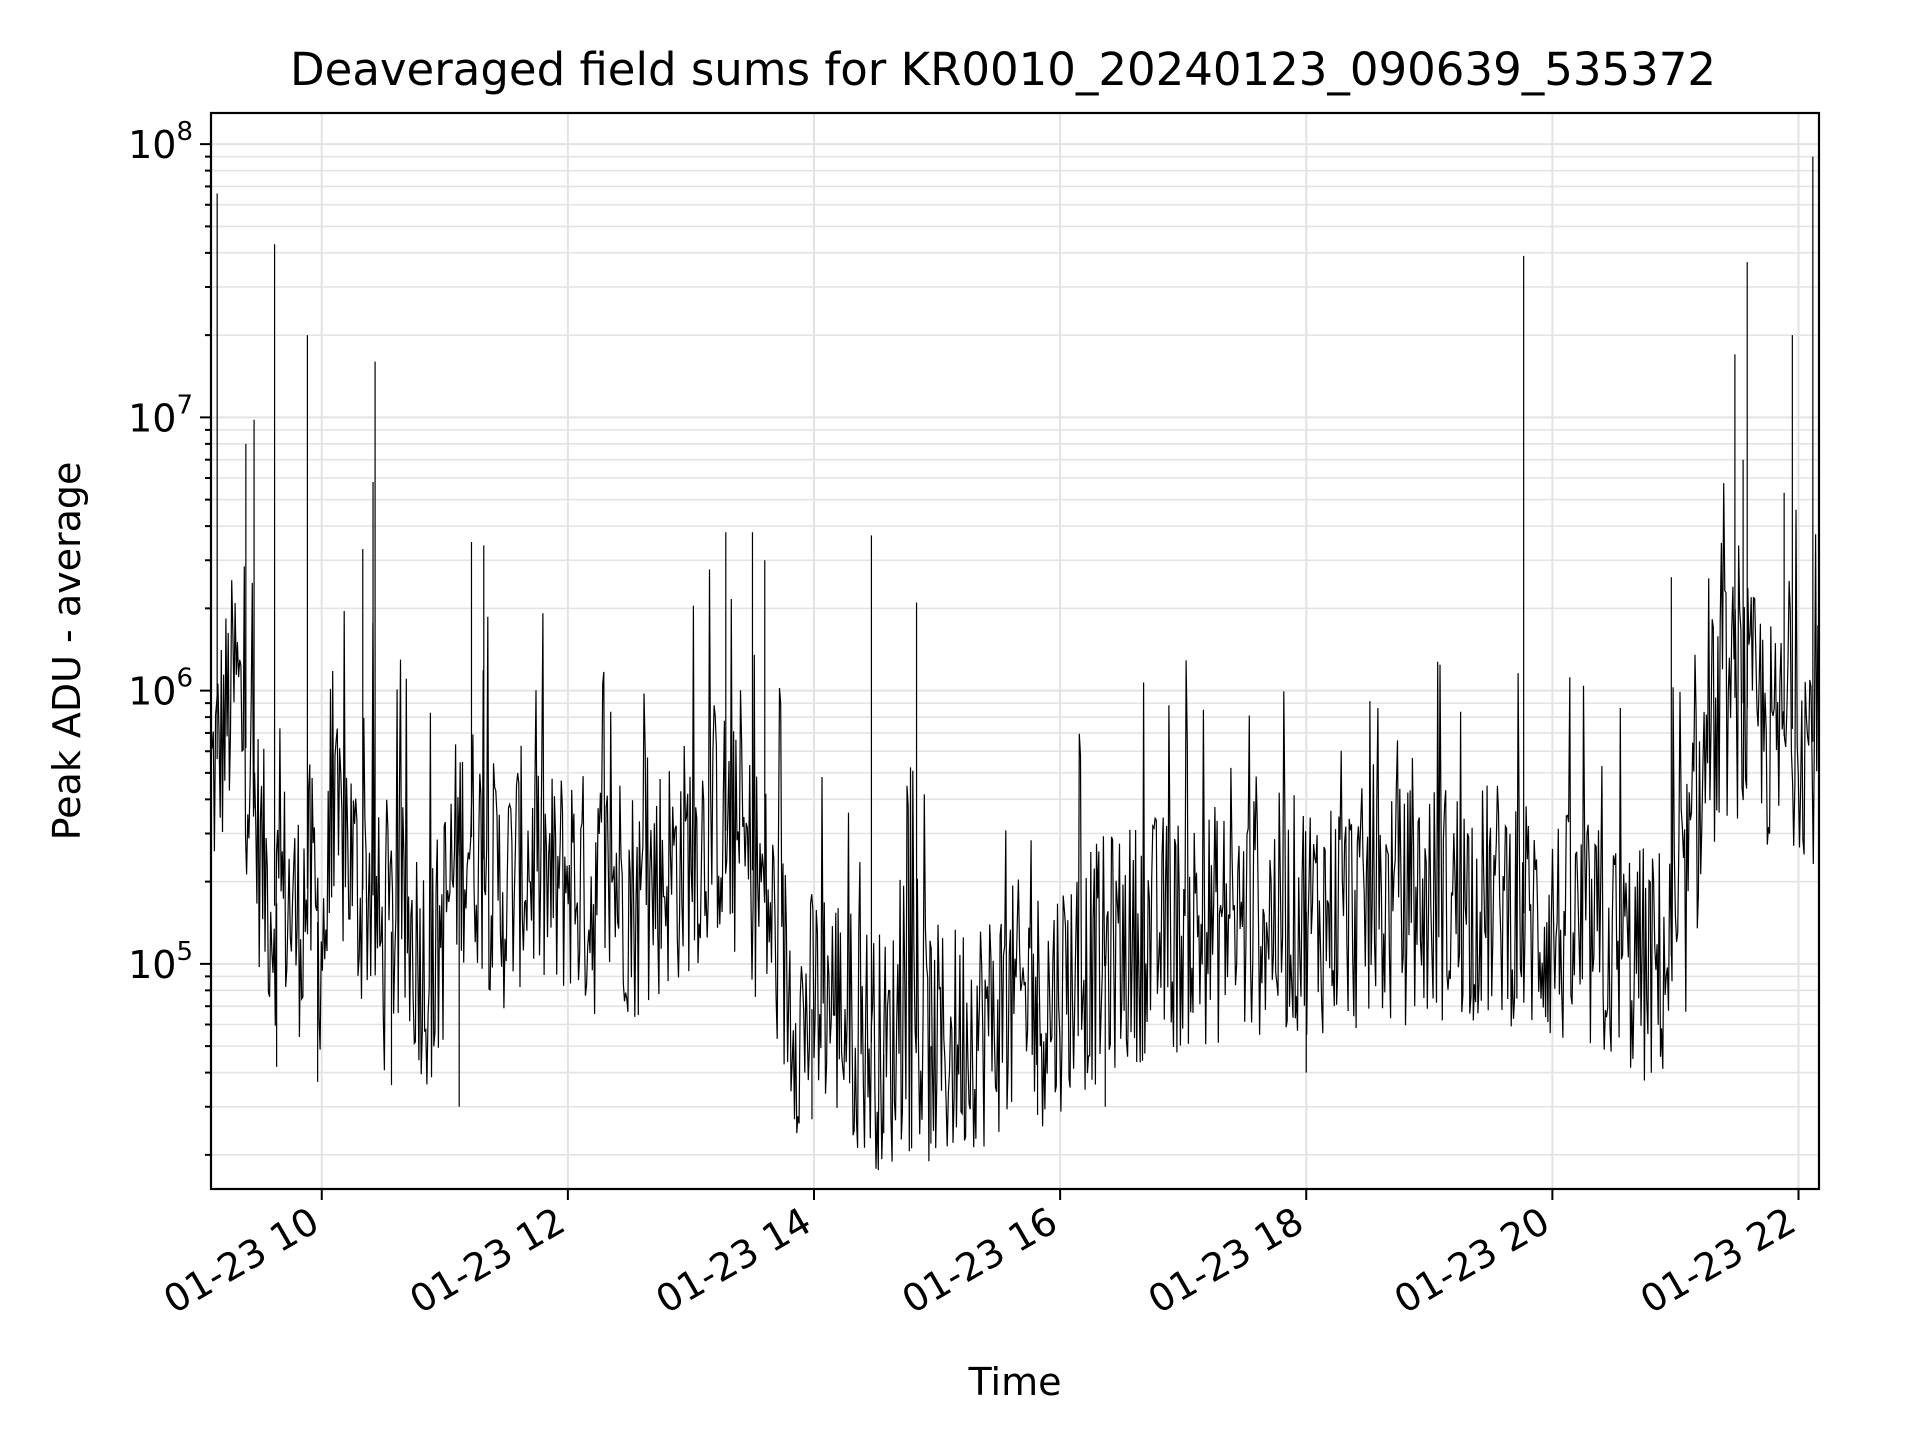 This screenshot has width=1920, height=1440. What do you see at coordinates (487, 1261) in the screenshot?
I see `x-tick-label: 01-23 12` at bounding box center [487, 1261].